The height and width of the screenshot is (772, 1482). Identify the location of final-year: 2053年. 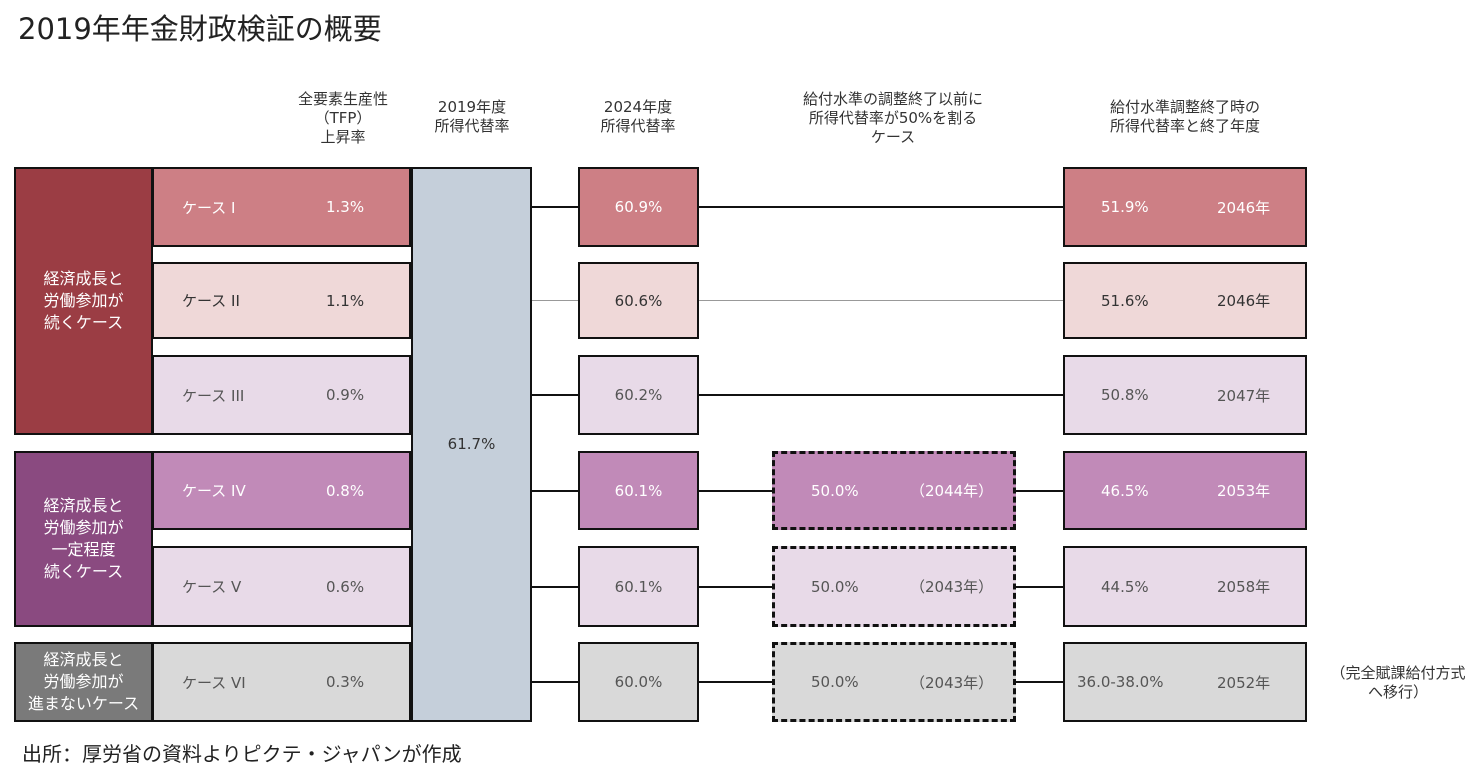
(1244, 491).